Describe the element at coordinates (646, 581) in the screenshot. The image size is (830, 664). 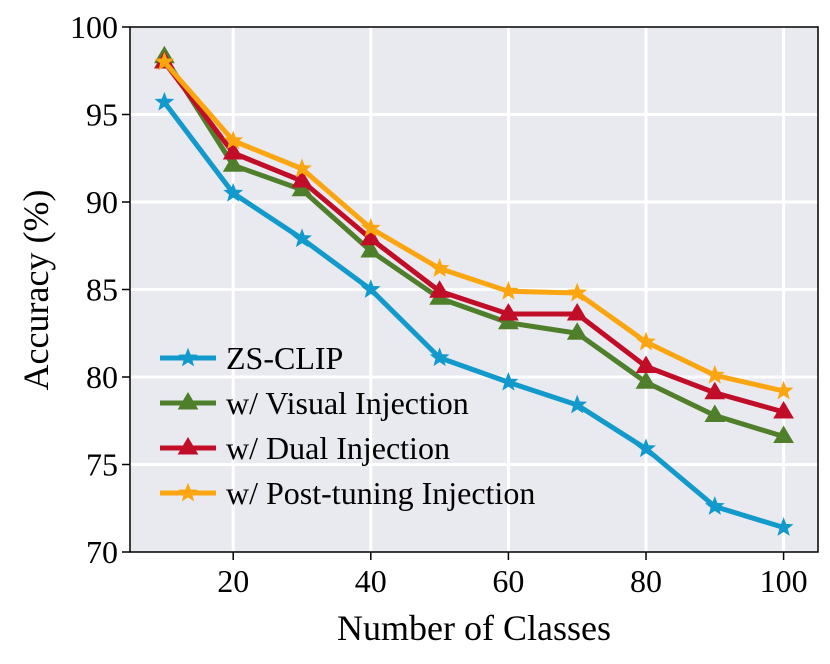
I see `x-tick-label: 80` at that location.